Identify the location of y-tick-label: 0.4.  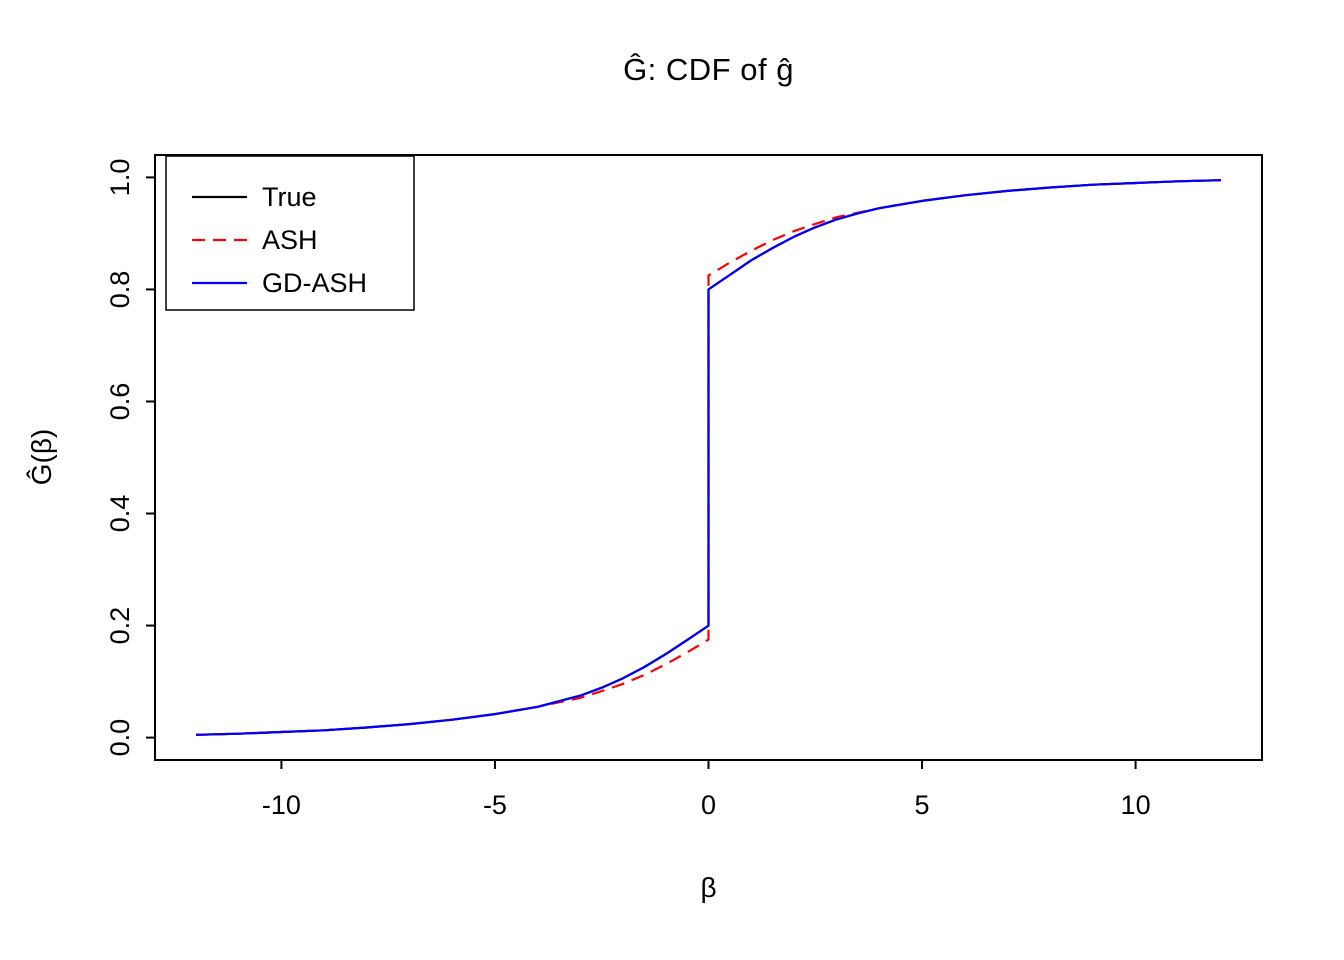
(120, 514).